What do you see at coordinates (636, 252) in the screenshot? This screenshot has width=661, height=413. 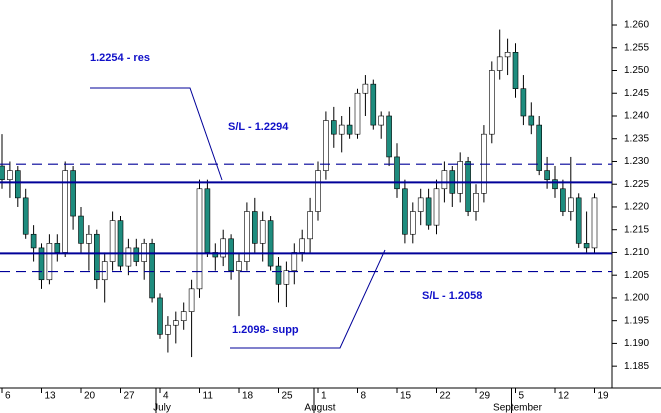 I see `y-tick-label: 1.210` at bounding box center [636, 252].